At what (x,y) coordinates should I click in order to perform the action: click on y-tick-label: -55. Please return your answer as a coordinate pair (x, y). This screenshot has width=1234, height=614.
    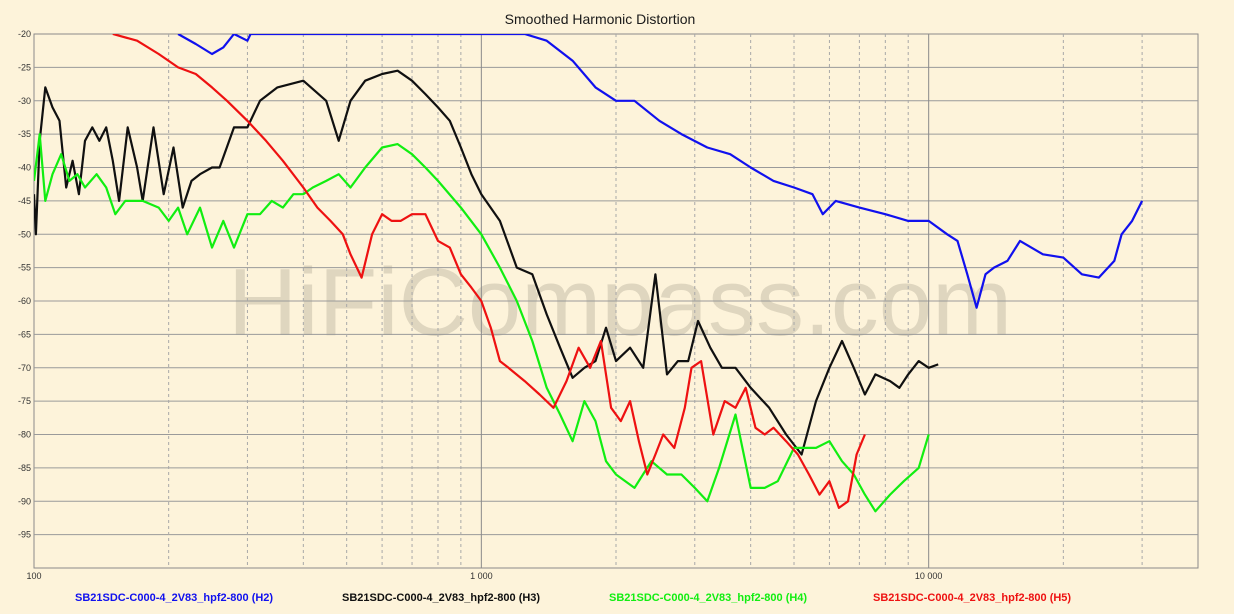
    Looking at the image, I should click on (24, 268).